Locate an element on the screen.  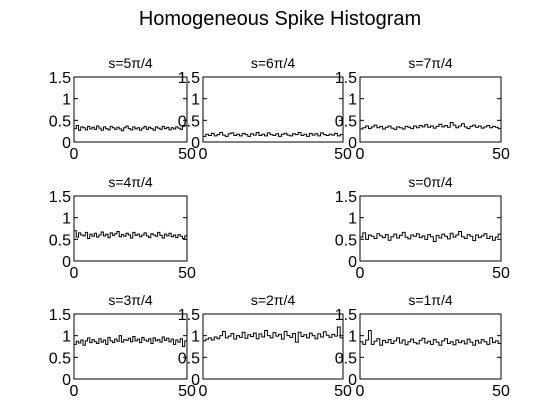
subplot-title: s=4π/4 is located at coordinates (130, 182).